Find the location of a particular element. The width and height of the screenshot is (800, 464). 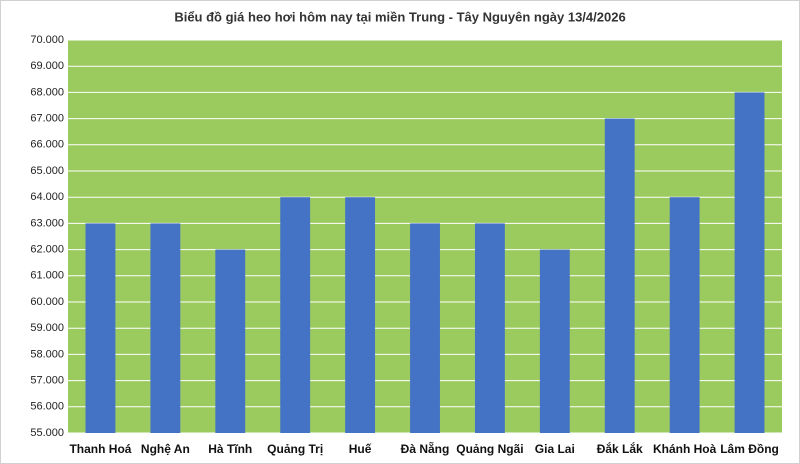

x-tick-label: Nghệ An is located at coordinates (165, 449).